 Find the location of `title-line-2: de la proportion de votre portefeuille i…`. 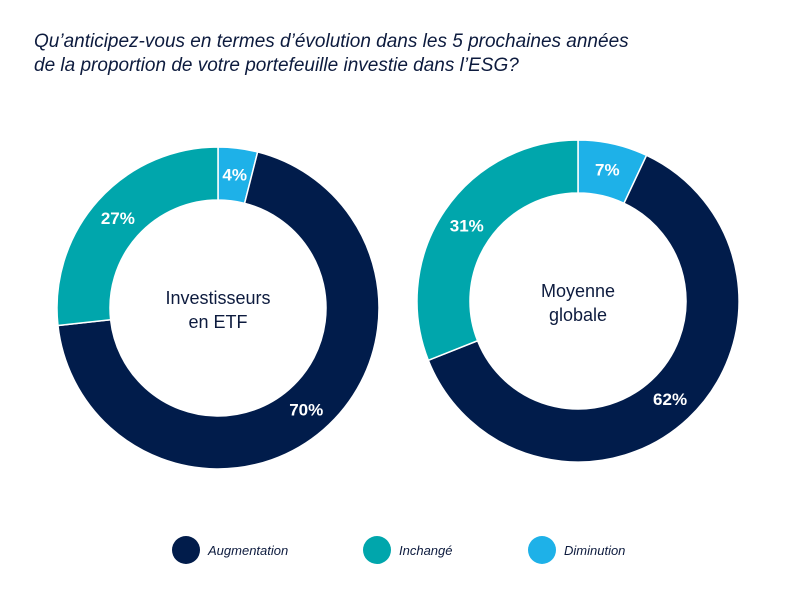

title-line-2: de la proportion de votre portefeuille i… is located at coordinates (276, 65).